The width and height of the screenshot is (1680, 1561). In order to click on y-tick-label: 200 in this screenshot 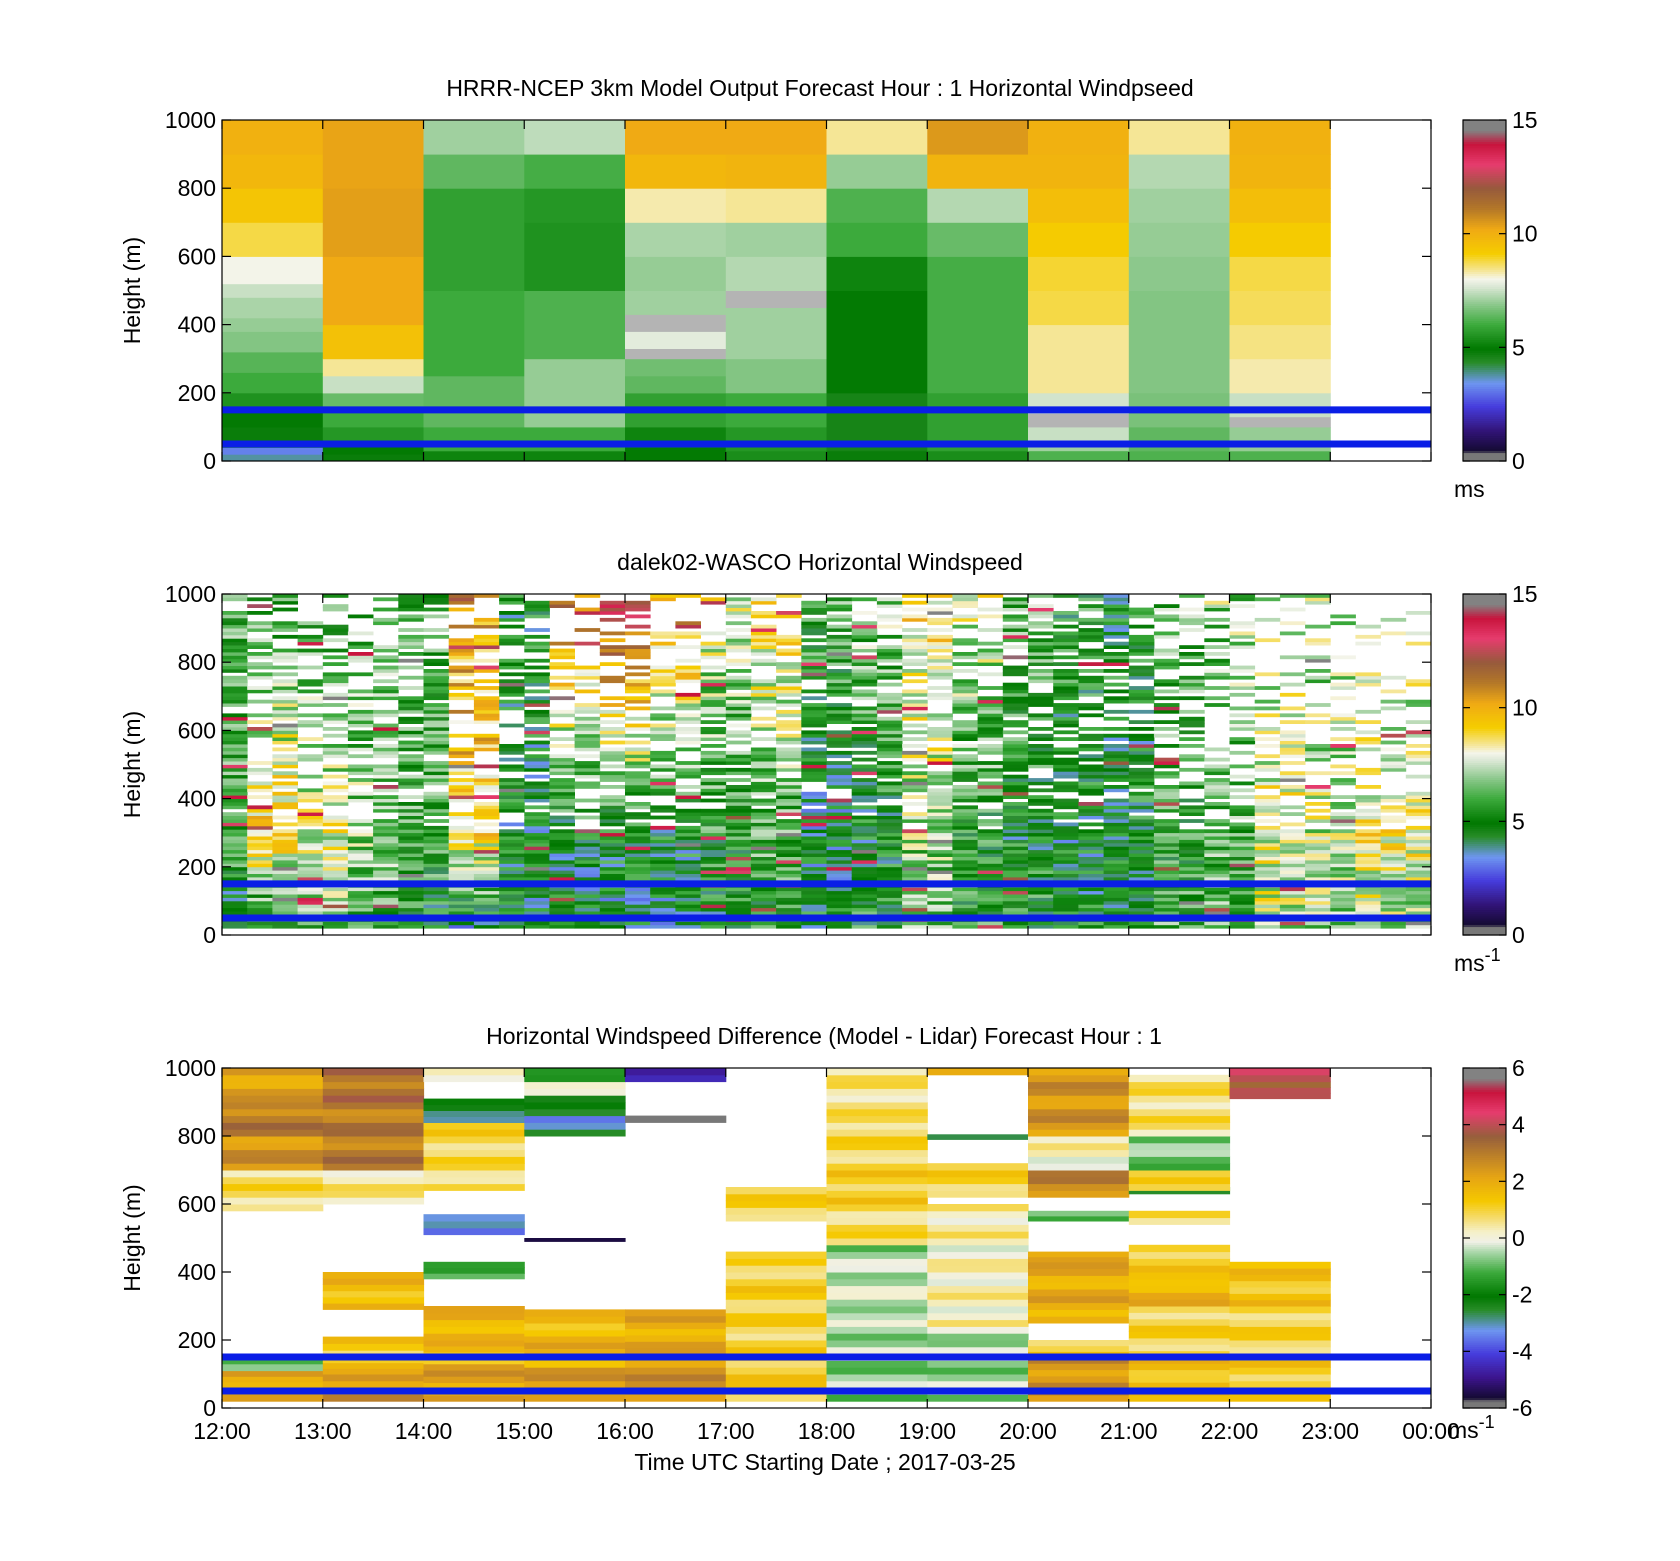, I will do `click(197, 1340)`.